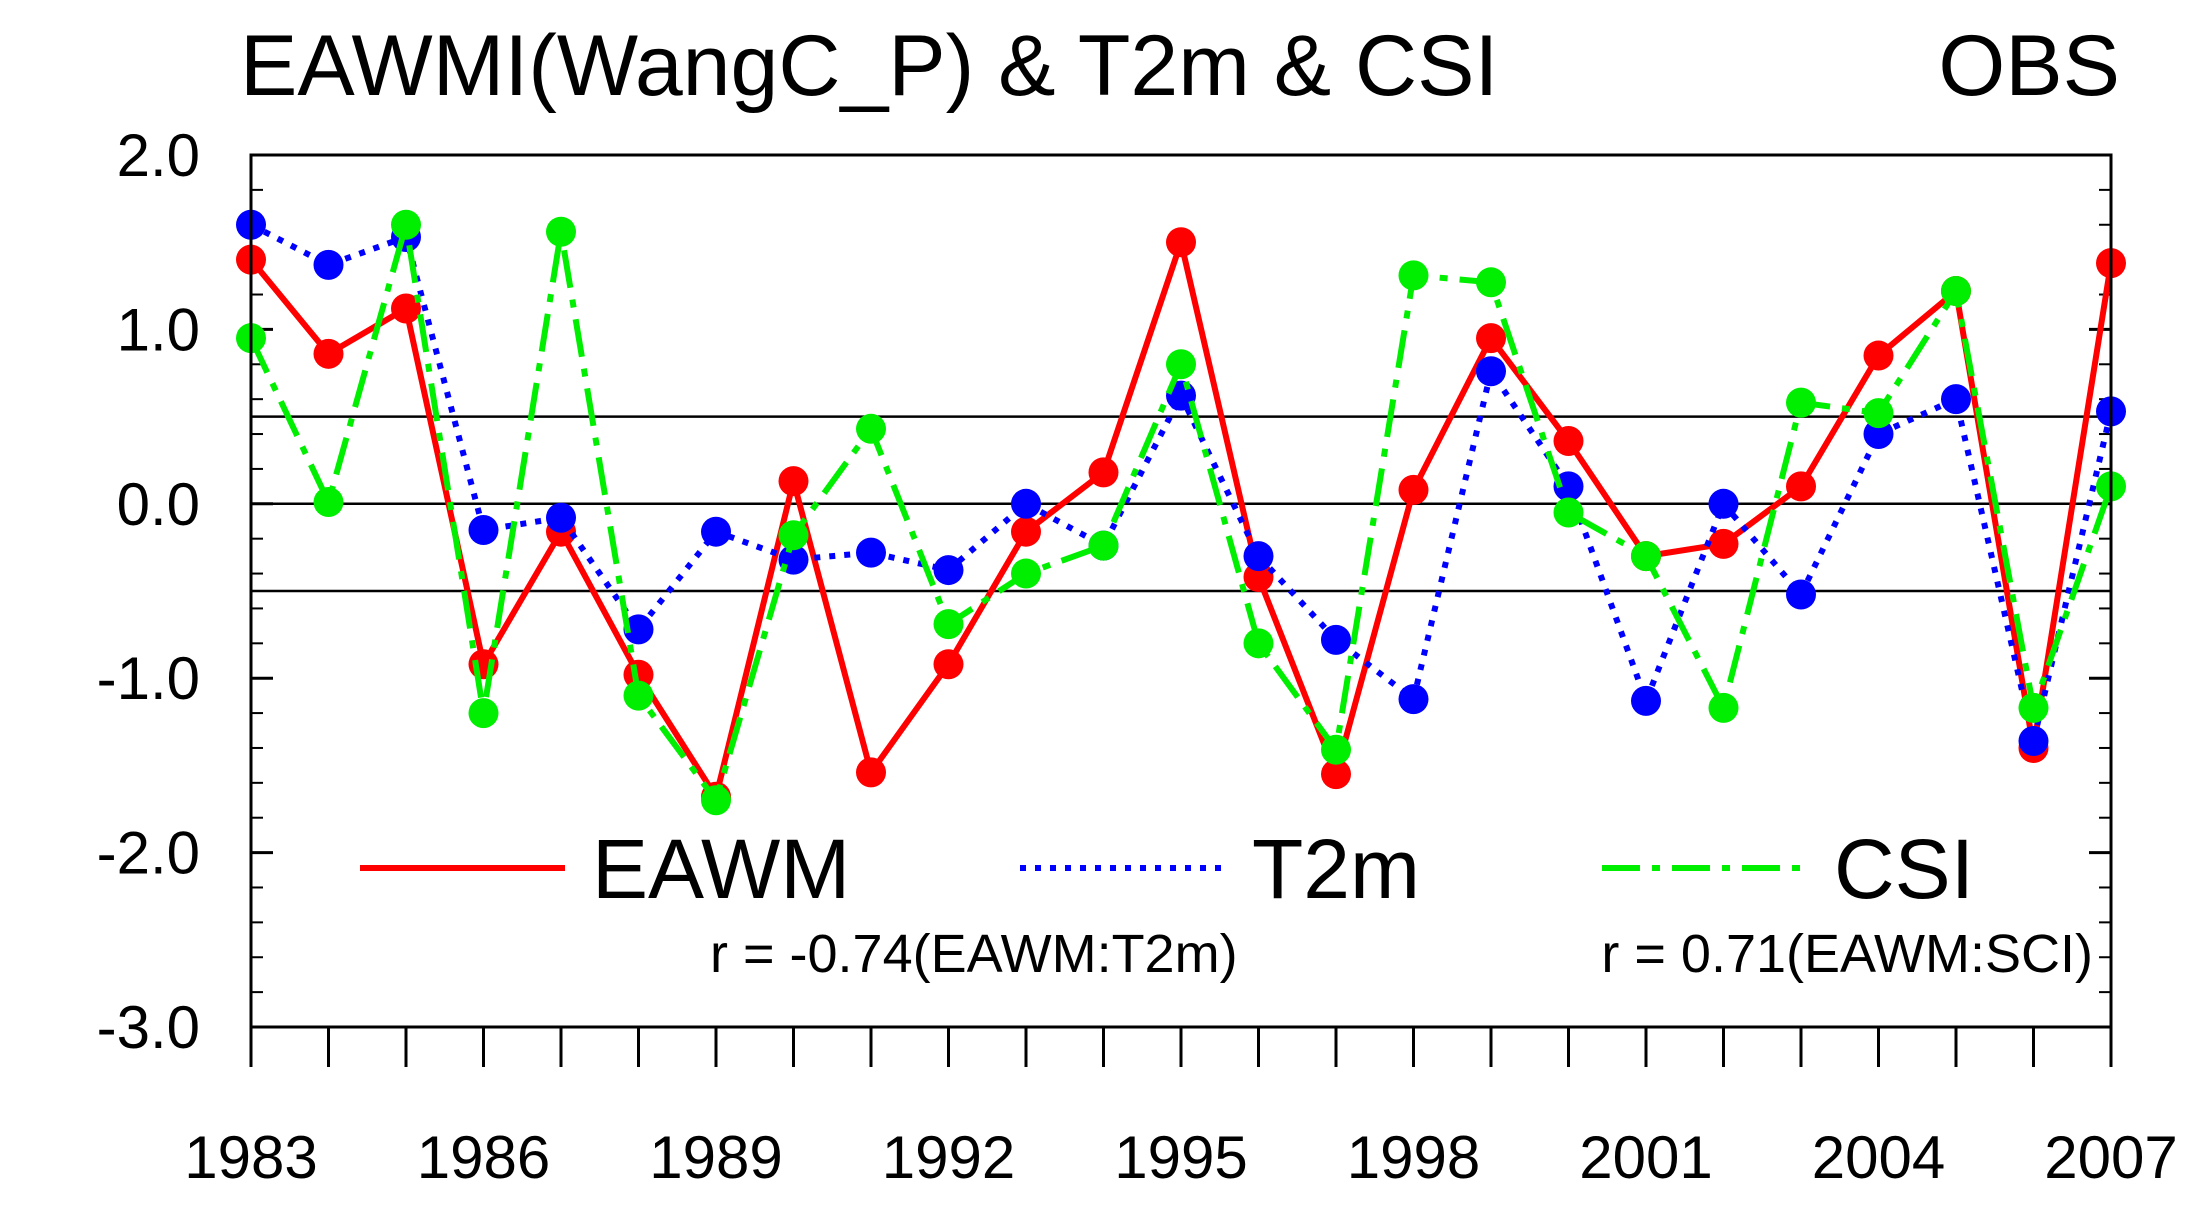  What do you see at coordinates (1568, 512) in the screenshot?
I see `point-csi-2000` at bounding box center [1568, 512].